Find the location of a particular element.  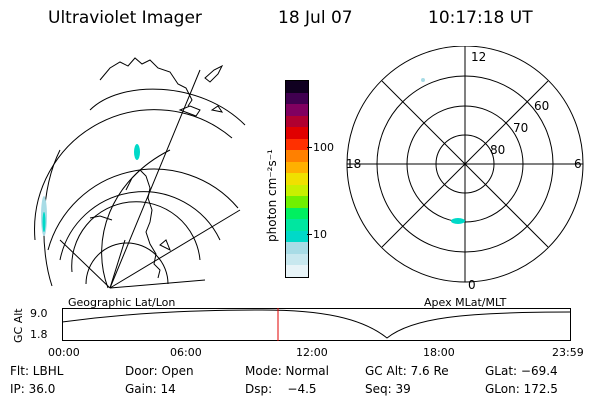

glat-info: GLat: −69.4 is located at coordinates (521, 371).